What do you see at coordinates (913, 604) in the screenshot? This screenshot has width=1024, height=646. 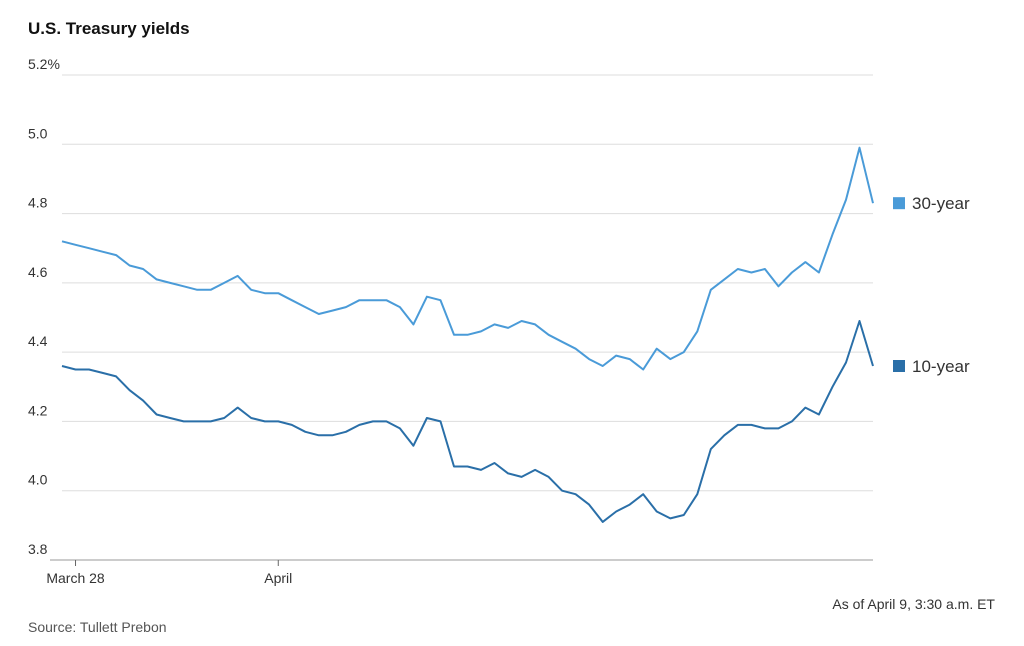 I see `note: As of April 9, 3:30 a.m. ET` at bounding box center [913, 604].